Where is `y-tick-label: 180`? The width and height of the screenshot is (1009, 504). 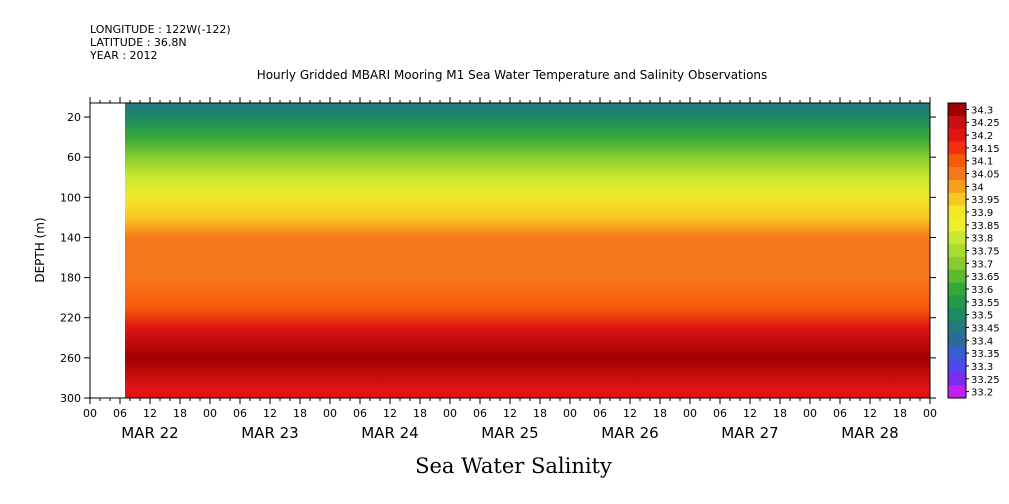
y-tick-label: 180 is located at coordinates (70, 278).